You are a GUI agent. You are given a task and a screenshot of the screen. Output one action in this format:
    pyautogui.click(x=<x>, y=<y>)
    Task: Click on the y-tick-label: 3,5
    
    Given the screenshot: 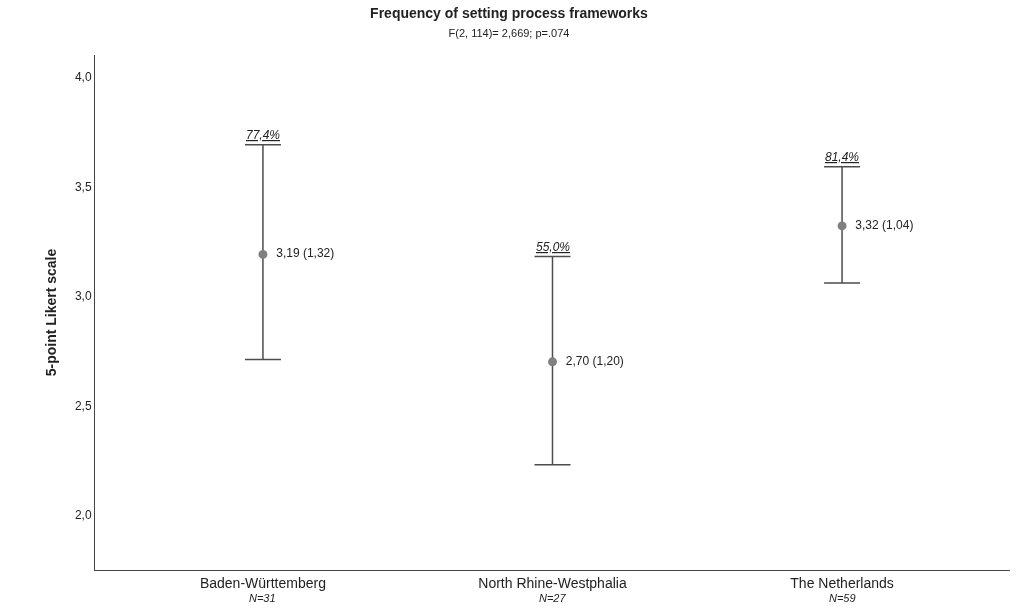 What is the action you would take?
    pyautogui.click(x=83, y=186)
    